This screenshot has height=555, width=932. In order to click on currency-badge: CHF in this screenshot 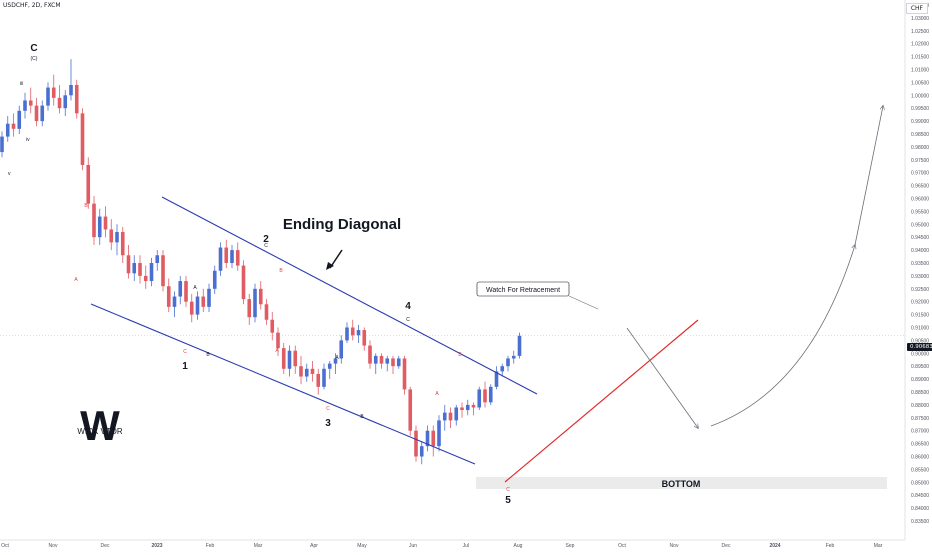, I will do `click(916, 8)`.